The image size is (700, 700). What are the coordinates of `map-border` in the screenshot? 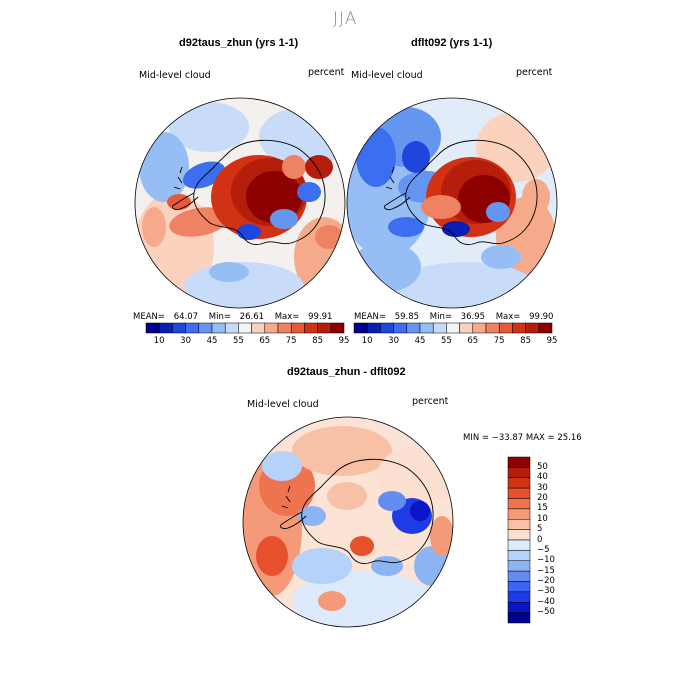 It's located at (348, 522).